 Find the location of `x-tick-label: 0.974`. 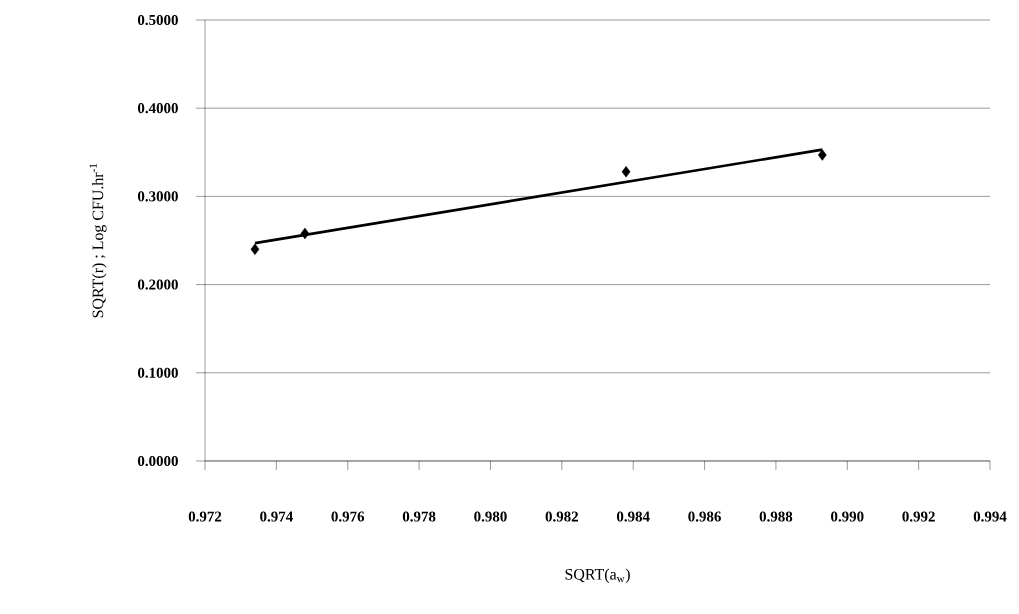

x-tick-label: 0.974 is located at coordinates (276, 516).